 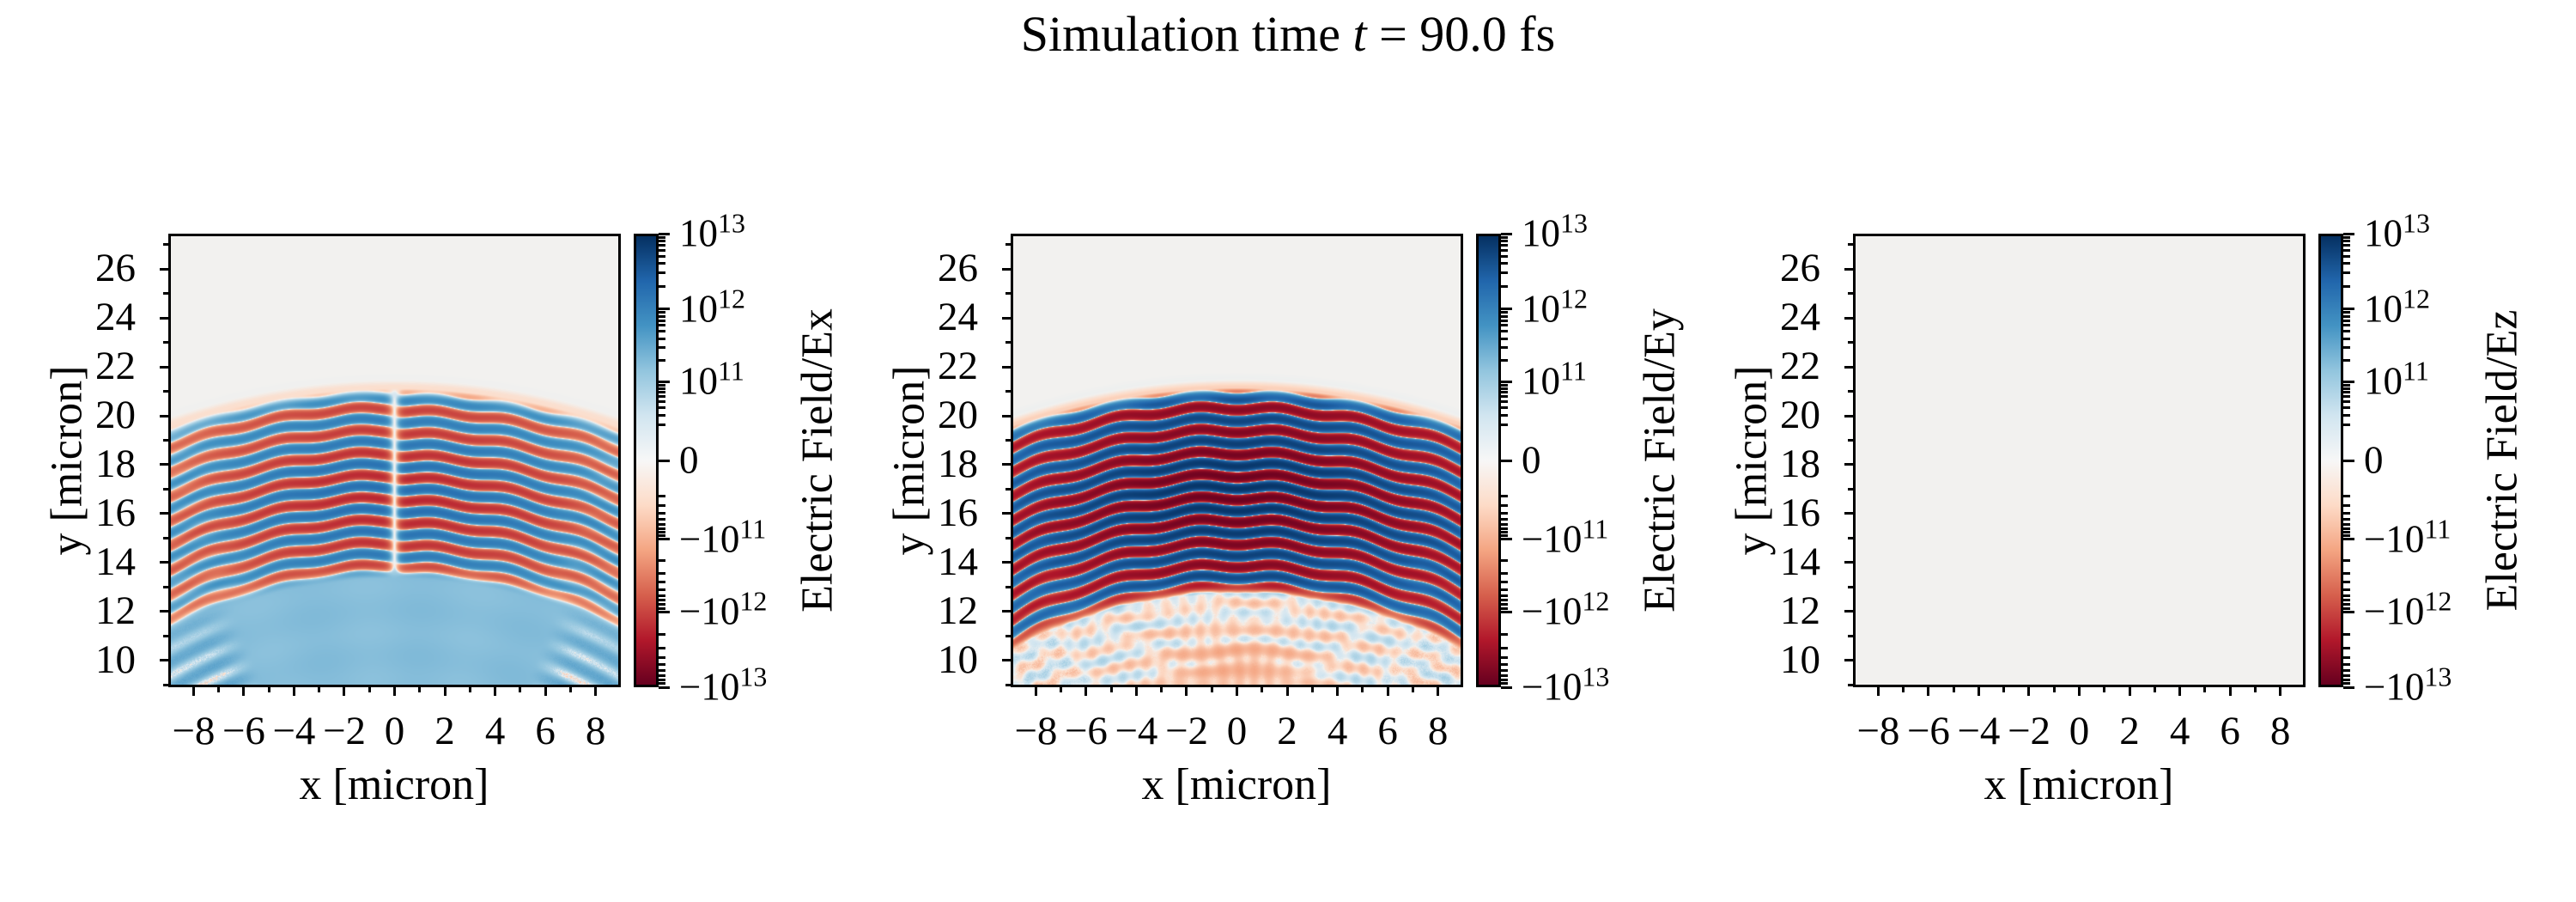 I want to click on x-tick-label: −4, so click(x=1979, y=731).